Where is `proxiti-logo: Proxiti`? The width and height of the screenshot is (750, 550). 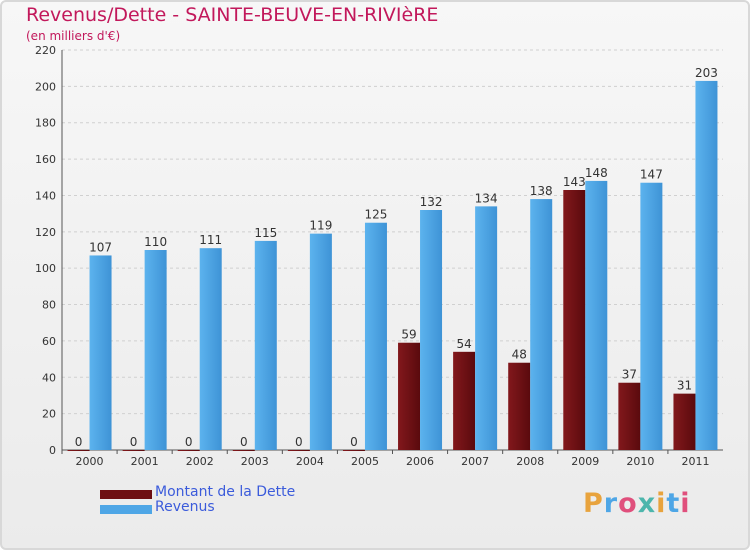
proxiti-logo: Proxiti is located at coordinates (637, 503).